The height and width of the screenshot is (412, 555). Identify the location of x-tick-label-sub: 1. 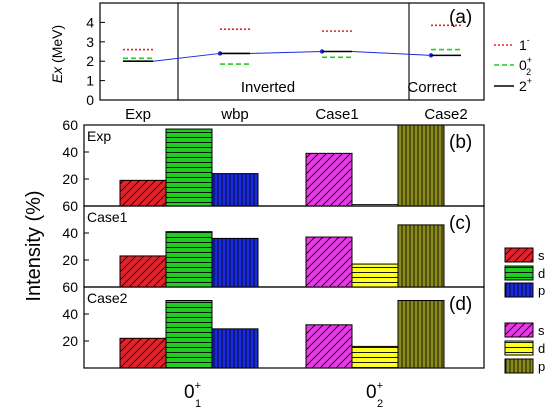
(198, 404).